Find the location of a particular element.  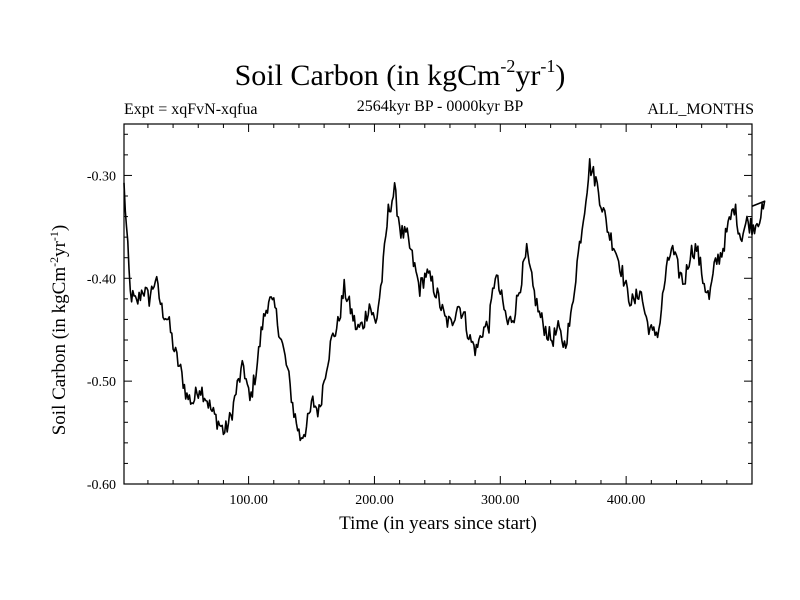

chart-title: Soil Carbon (in kgCm-2yr-1) is located at coordinates (400, 74).